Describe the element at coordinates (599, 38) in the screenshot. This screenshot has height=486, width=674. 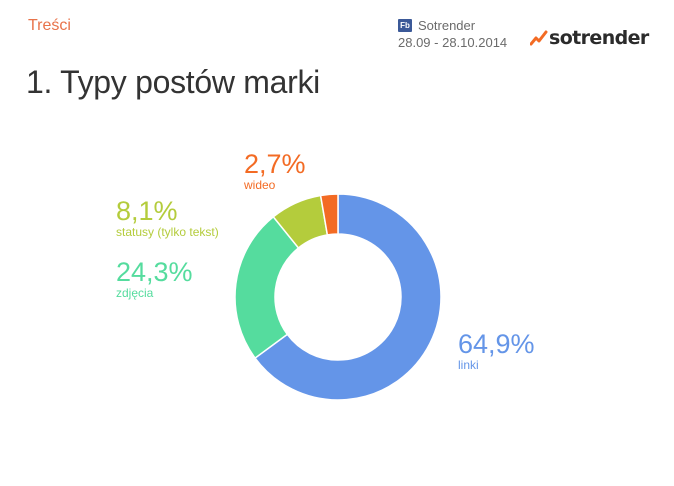
I see `sotrender-logo-text: sotrender` at that location.